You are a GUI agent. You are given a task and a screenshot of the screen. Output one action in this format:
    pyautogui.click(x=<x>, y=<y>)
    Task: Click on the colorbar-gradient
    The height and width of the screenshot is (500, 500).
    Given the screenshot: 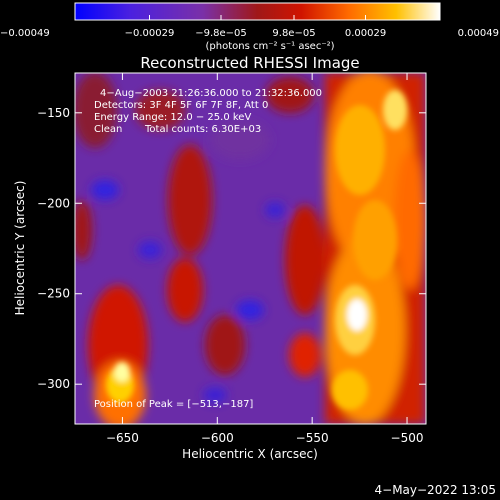 What is the action you would take?
    pyautogui.click(x=257, y=11)
    